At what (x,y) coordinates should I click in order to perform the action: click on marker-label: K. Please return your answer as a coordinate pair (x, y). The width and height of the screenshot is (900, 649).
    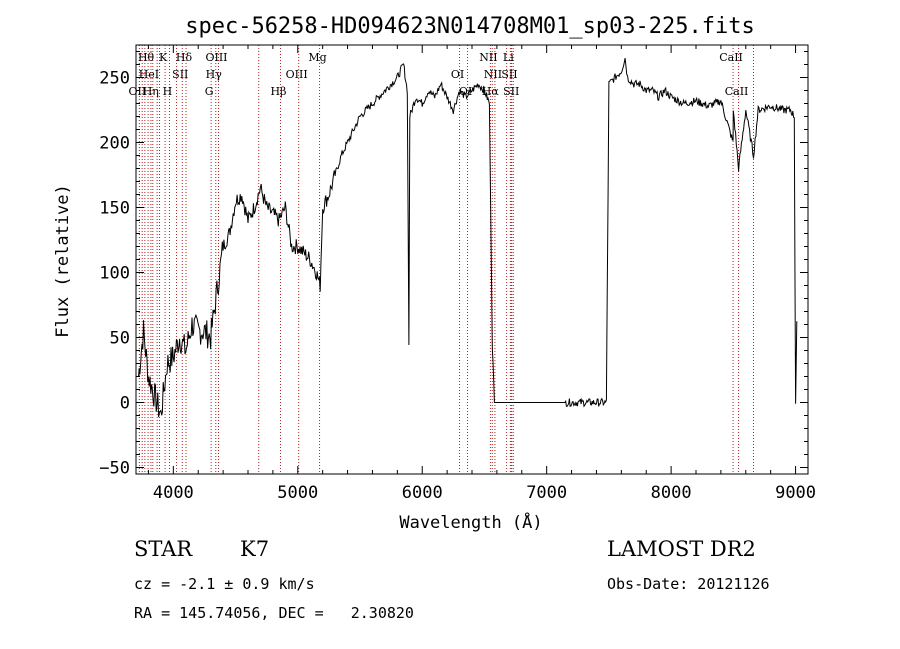
    Looking at the image, I should click on (163, 57).